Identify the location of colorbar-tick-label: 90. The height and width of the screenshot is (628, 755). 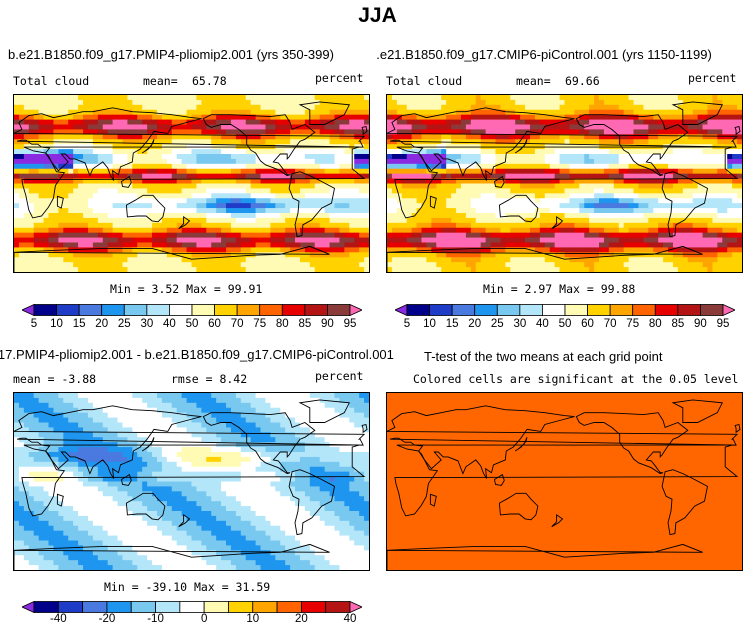
(327, 324).